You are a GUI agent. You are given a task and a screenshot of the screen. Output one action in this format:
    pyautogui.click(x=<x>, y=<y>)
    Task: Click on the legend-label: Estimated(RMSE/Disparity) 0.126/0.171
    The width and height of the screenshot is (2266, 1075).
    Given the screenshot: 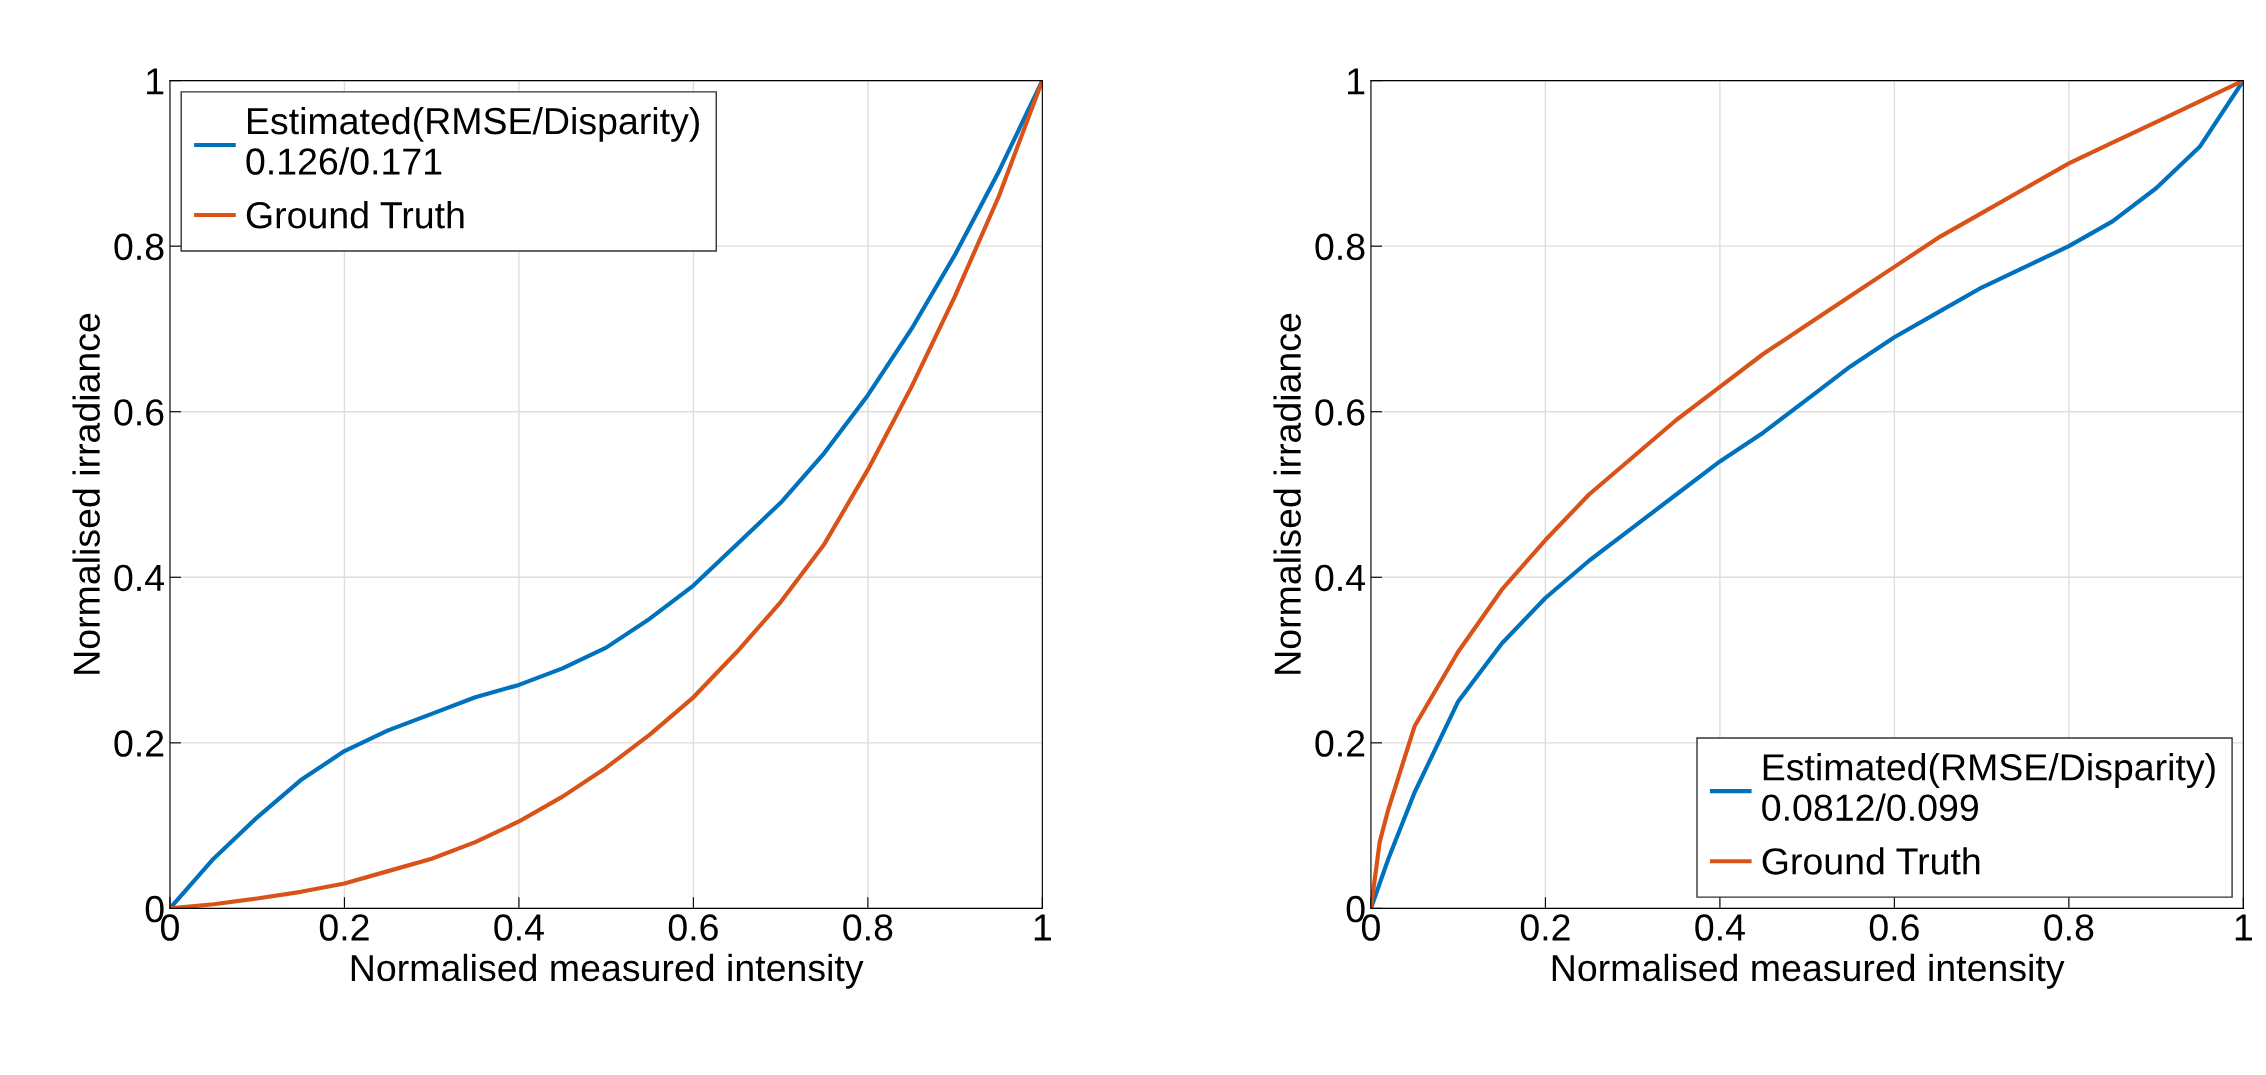 What is the action you would take?
    pyautogui.click(x=472, y=140)
    